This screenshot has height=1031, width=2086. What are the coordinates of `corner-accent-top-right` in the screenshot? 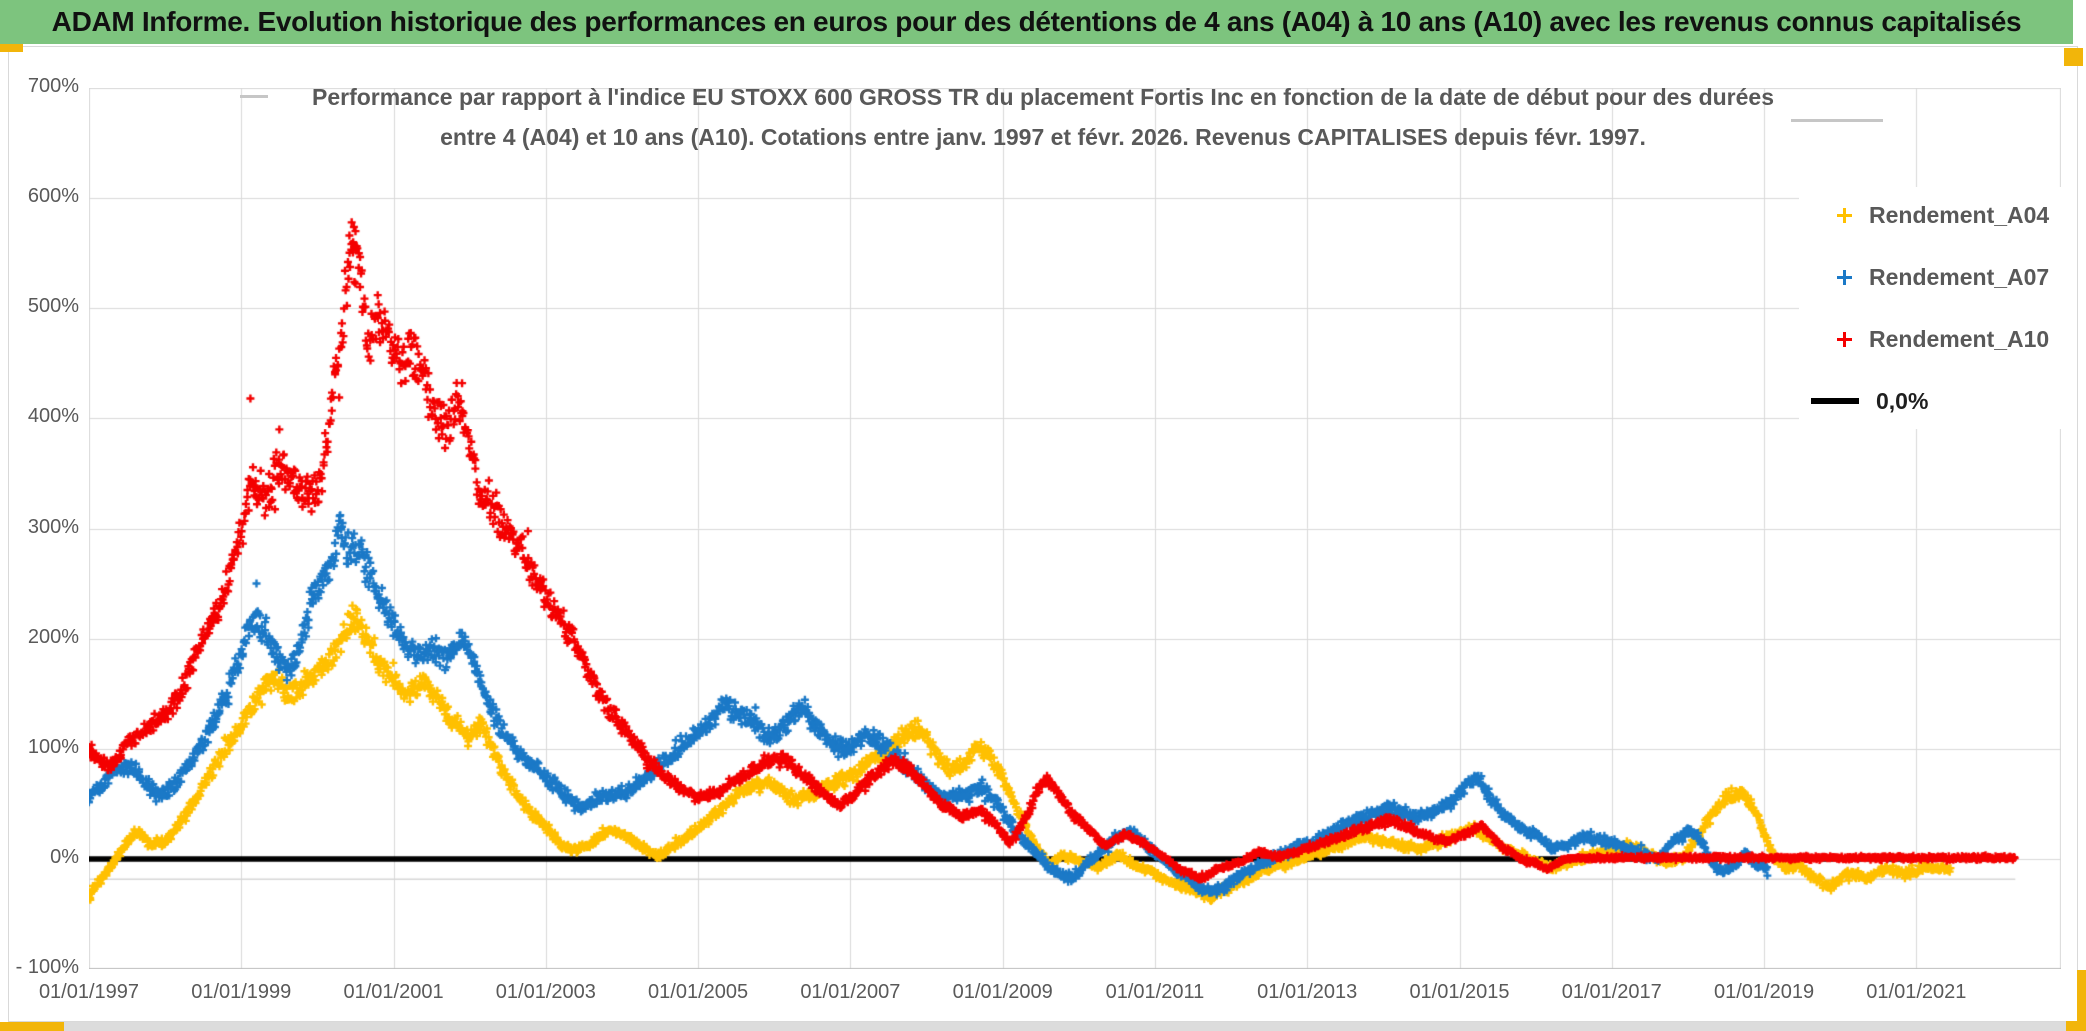 It's located at (2073, 57).